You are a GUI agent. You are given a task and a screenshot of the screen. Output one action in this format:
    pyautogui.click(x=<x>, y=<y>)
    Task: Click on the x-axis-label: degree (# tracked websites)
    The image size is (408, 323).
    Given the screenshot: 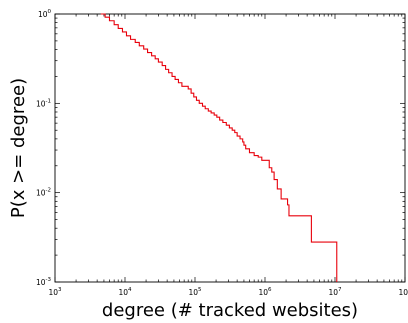 What is the action you would take?
    pyautogui.click(x=230, y=310)
    